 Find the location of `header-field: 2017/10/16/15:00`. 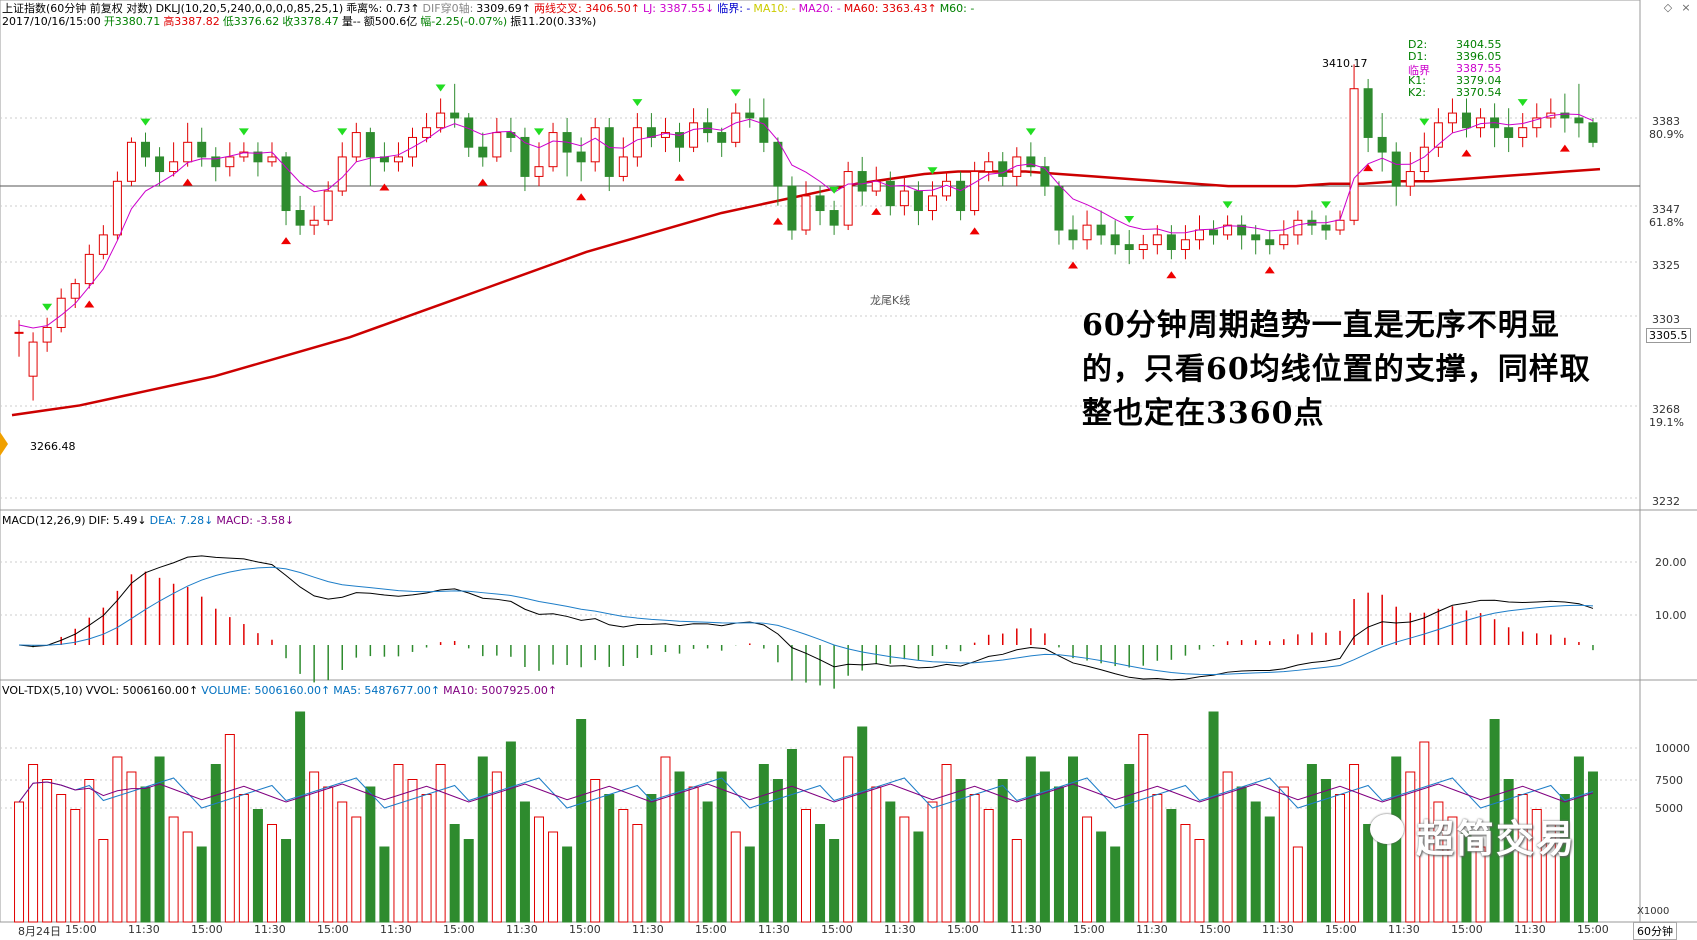

header-field: 2017/10/16/15:00 is located at coordinates (51, 21).